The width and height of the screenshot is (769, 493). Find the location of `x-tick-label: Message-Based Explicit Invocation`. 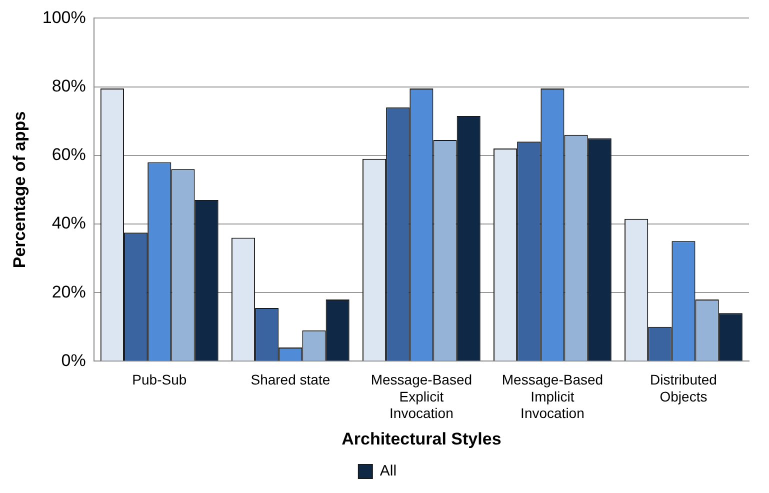

x-tick-label: Message-Based Explicit Invocation is located at coordinates (421, 396).